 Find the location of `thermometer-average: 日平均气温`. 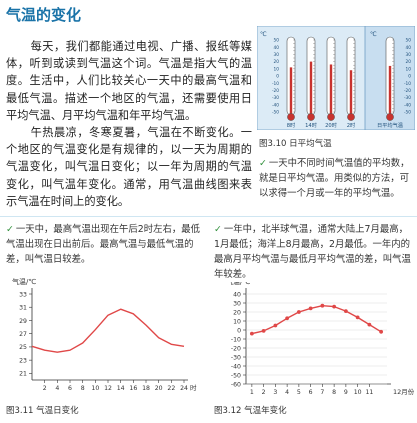

thermometer-average: 日平均气温 is located at coordinates (390, 82).